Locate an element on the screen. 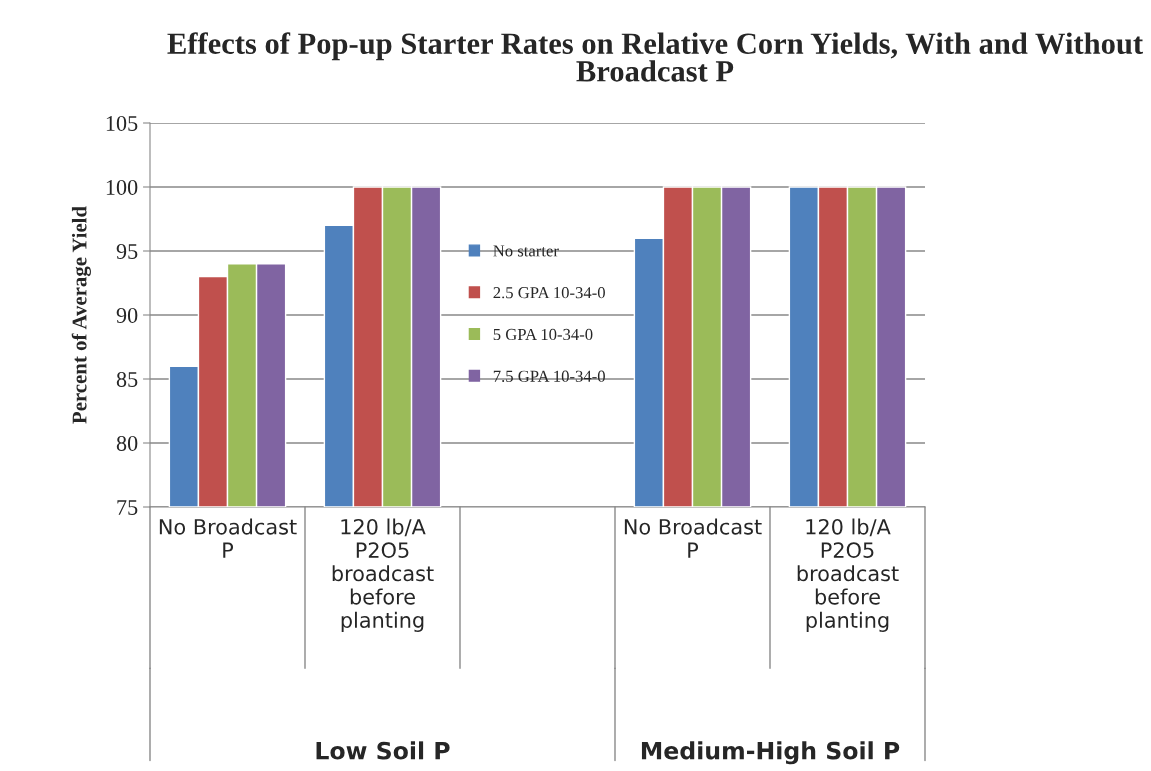  y-tick-label: 100 is located at coordinates (122, 187).